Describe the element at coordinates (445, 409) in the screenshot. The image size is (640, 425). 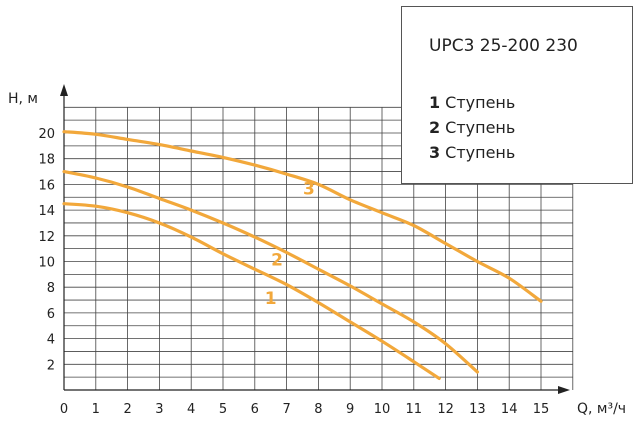
I see `x-tick-label: 12` at that location.